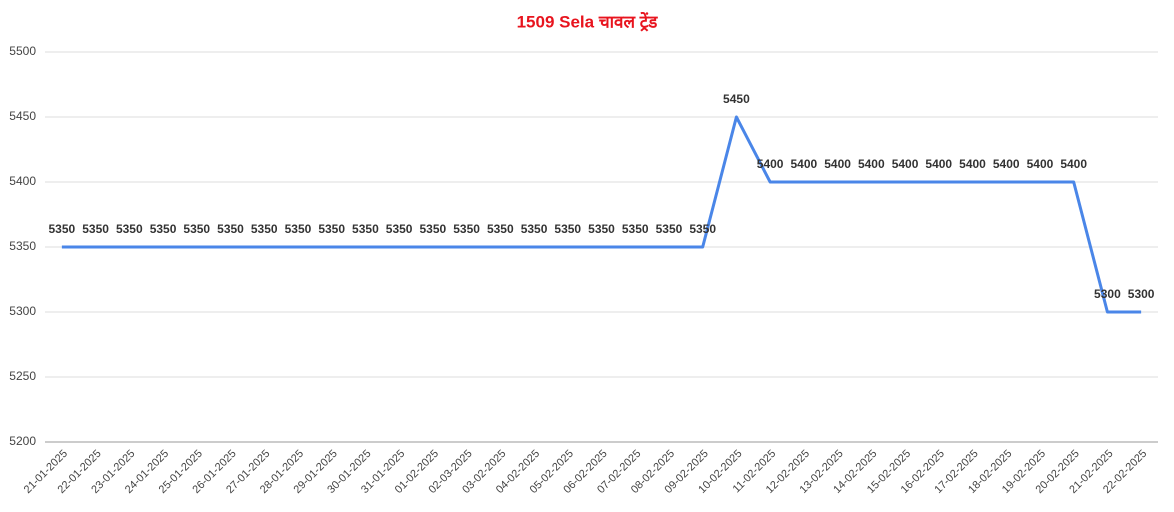 Image resolution: width=1174 pixels, height=512 pixels. I want to click on y-tick-label: 5350, so click(22, 246).